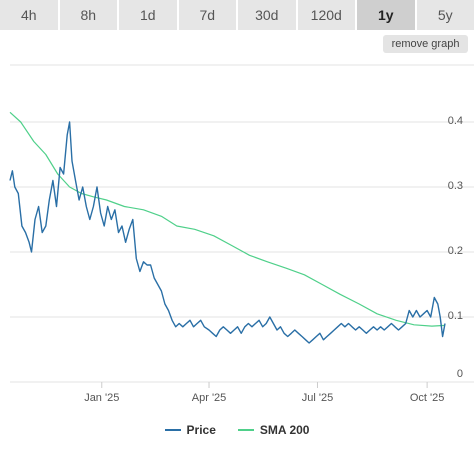 The width and height of the screenshot is (474, 455). What do you see at coordinates (455, 121) in the screenshot?
I see `y-tick-label: 0.4` at bounding box center [455, 121].